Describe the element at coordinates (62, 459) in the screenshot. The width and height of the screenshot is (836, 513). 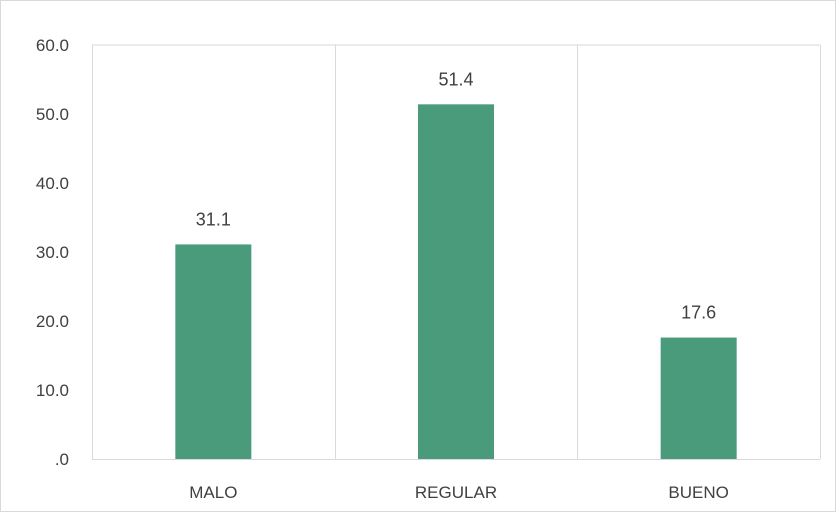
I see `y-tick-label: .0` at that location.